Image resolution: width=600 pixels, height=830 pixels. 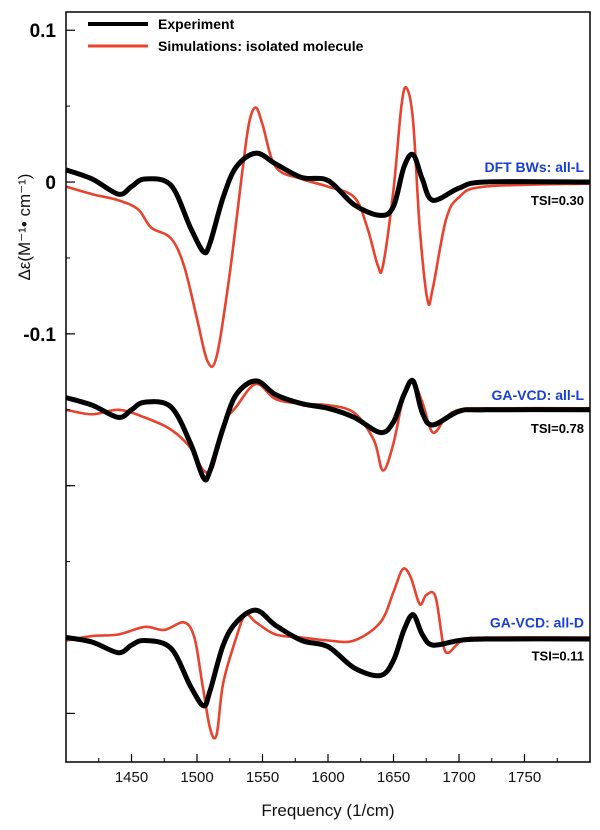 What do you see at coordinates (458, 777) in the screenshot?
I see `x-tick-label: 1700` at bounding box center [458, 777].